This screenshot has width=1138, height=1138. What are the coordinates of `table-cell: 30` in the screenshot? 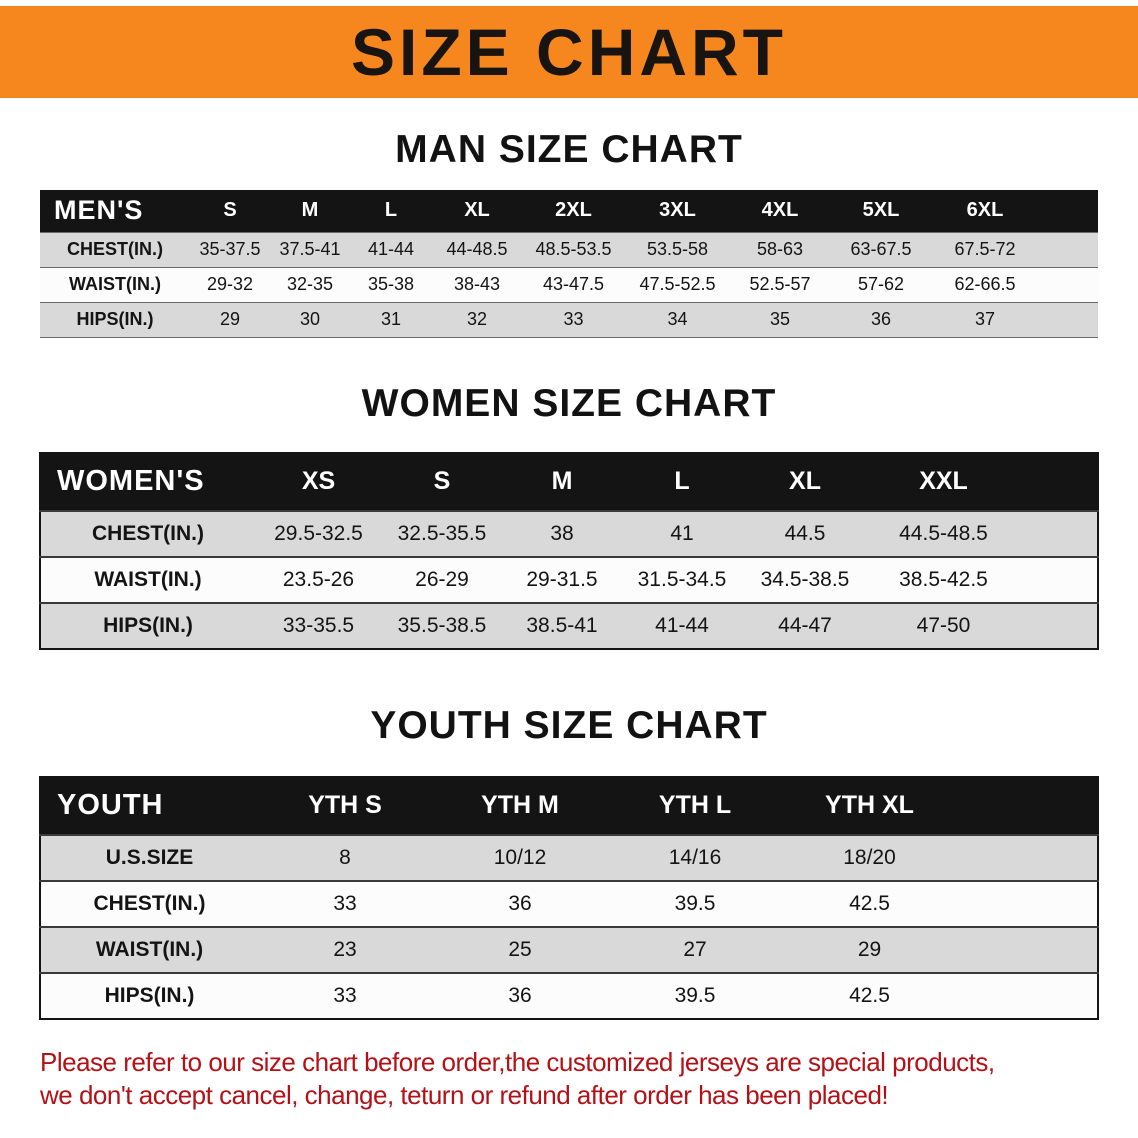 It's located at (310, 319).